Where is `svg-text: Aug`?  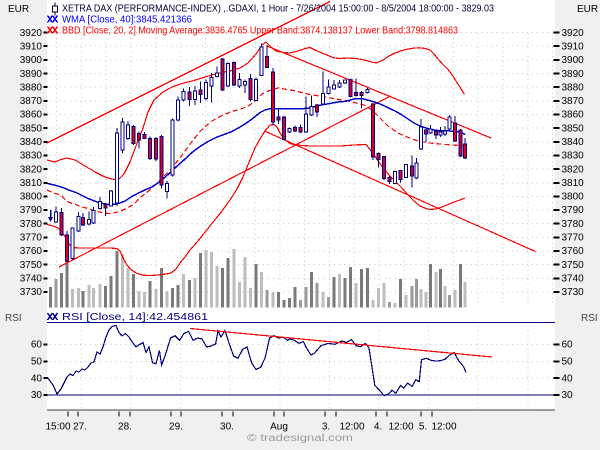
svg-text: Aug is located at coordinates (279, 427).